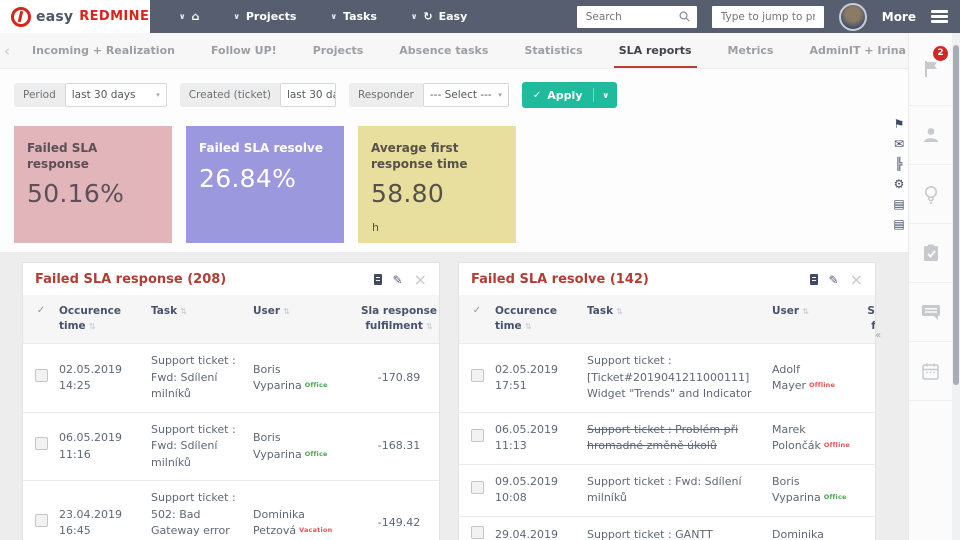  Describe the element at coordinates (526, 437) in the screenshot. I see `occurence-time-cell: 06.05.2019 11:13` at that location.